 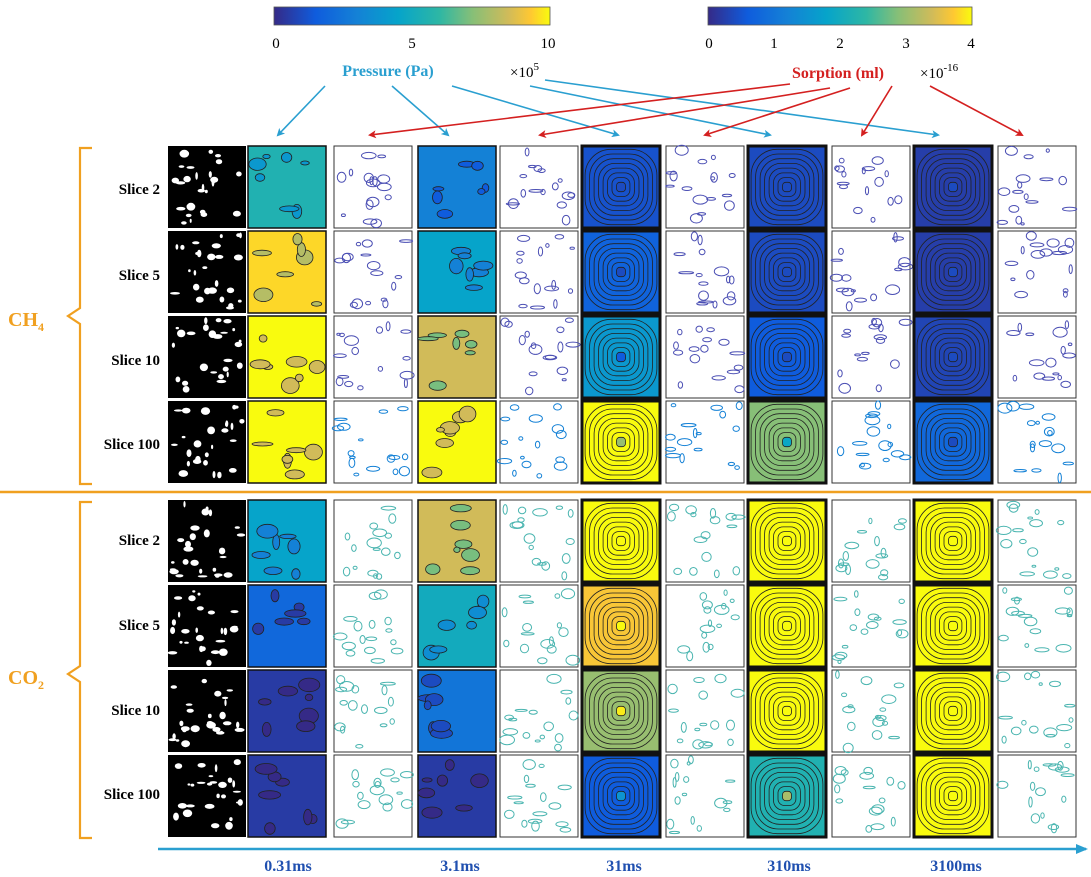 What do you see at coordinates (838, 73) in the screenshot?
I see `sorption-label: Sorption (ml)` at bounding box center [838, 73].